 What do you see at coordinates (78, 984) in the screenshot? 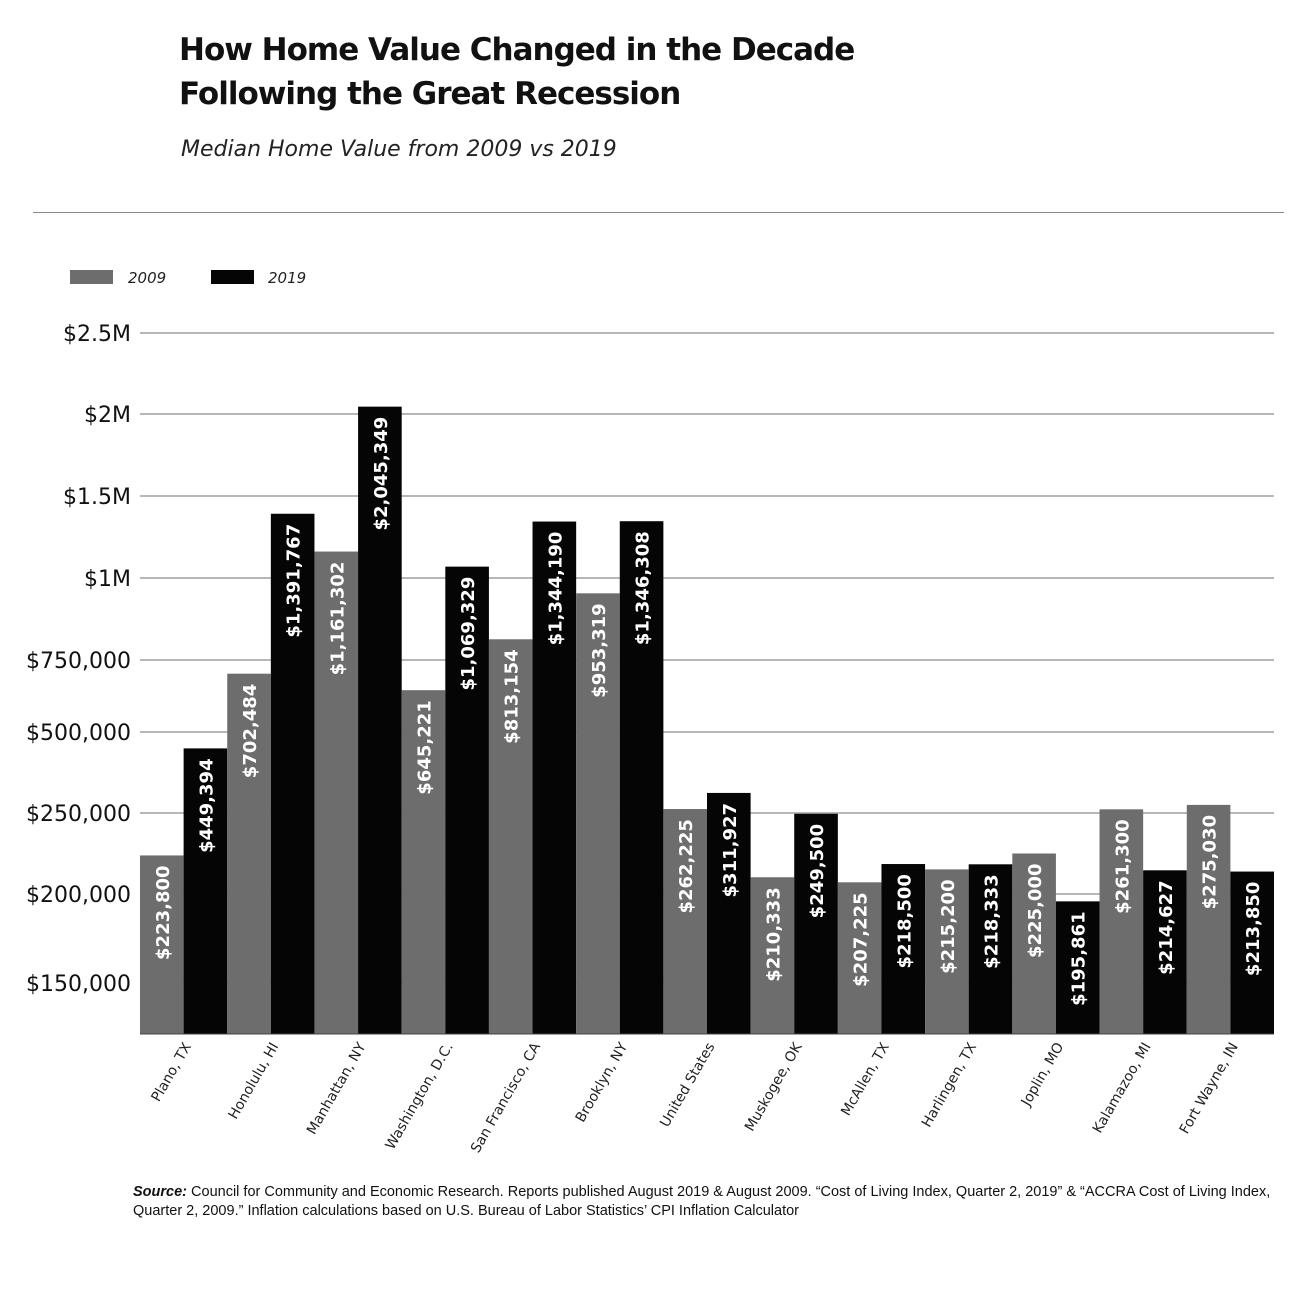
I see `y-tick-label: $150,000` at bounding box center [78, 984].